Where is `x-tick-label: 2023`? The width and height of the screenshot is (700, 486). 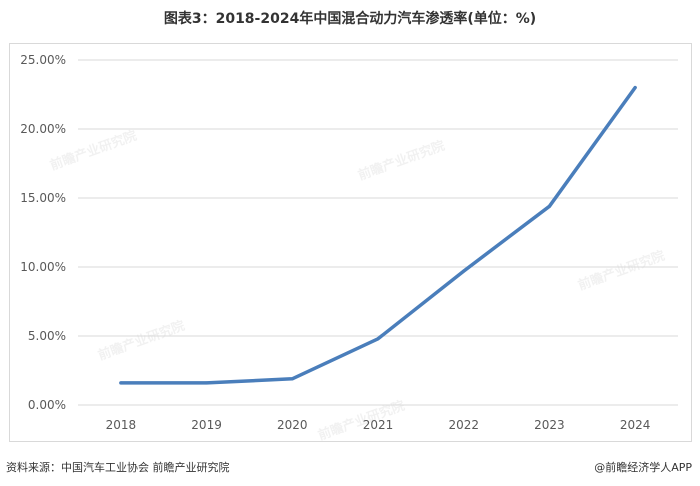 x-tick-label: 2023 is located at coordinates (549, 425).